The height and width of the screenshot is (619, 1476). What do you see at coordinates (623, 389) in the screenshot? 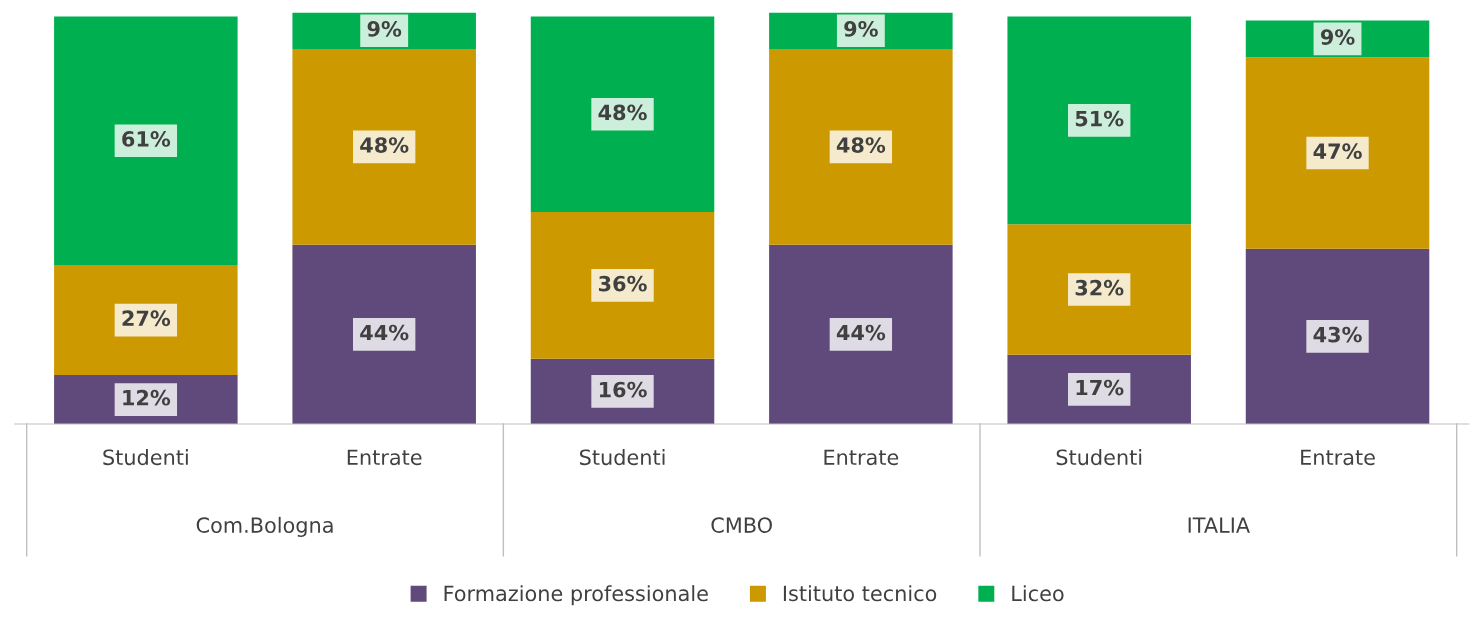
I see `data-label: 16%` at bounding box center [623, 389].